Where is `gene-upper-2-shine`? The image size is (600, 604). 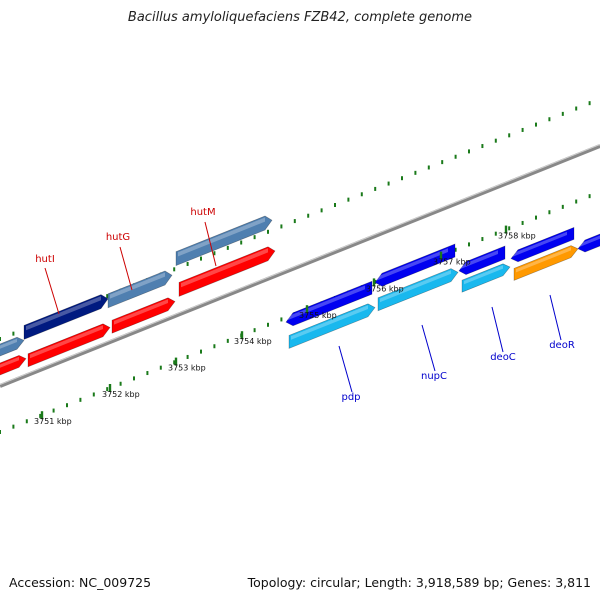
gene-upper-2-shine is located at coordinates (63, 313).